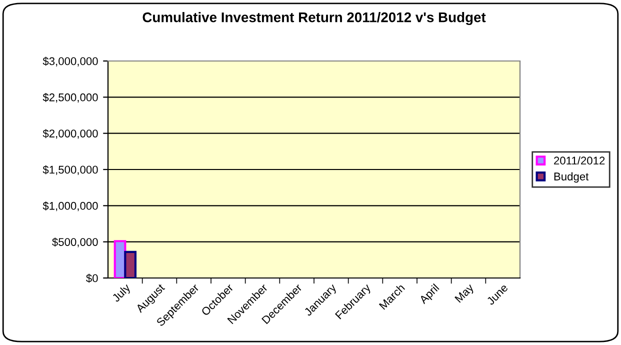 This screenshot has height=345, width=621. Describe the element at coordinates (314, 19) in the screenshot. I see `chart-title: Cumulative Investment Return 2011/2012 v's Budget` at that location.